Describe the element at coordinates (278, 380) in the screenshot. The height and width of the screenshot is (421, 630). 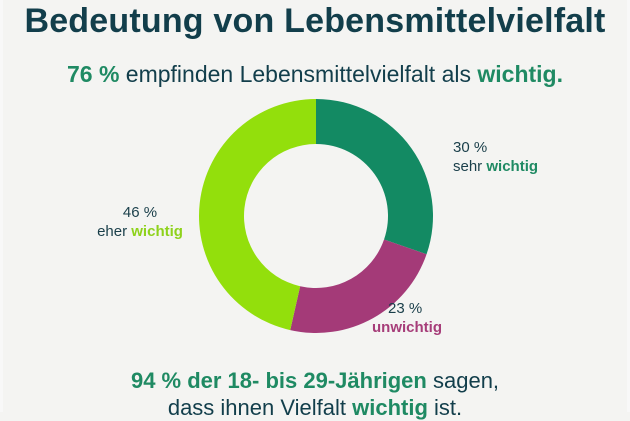
I see `footer-highlight-1: 94 % der 18- bis 29-Jährigen` at that location.